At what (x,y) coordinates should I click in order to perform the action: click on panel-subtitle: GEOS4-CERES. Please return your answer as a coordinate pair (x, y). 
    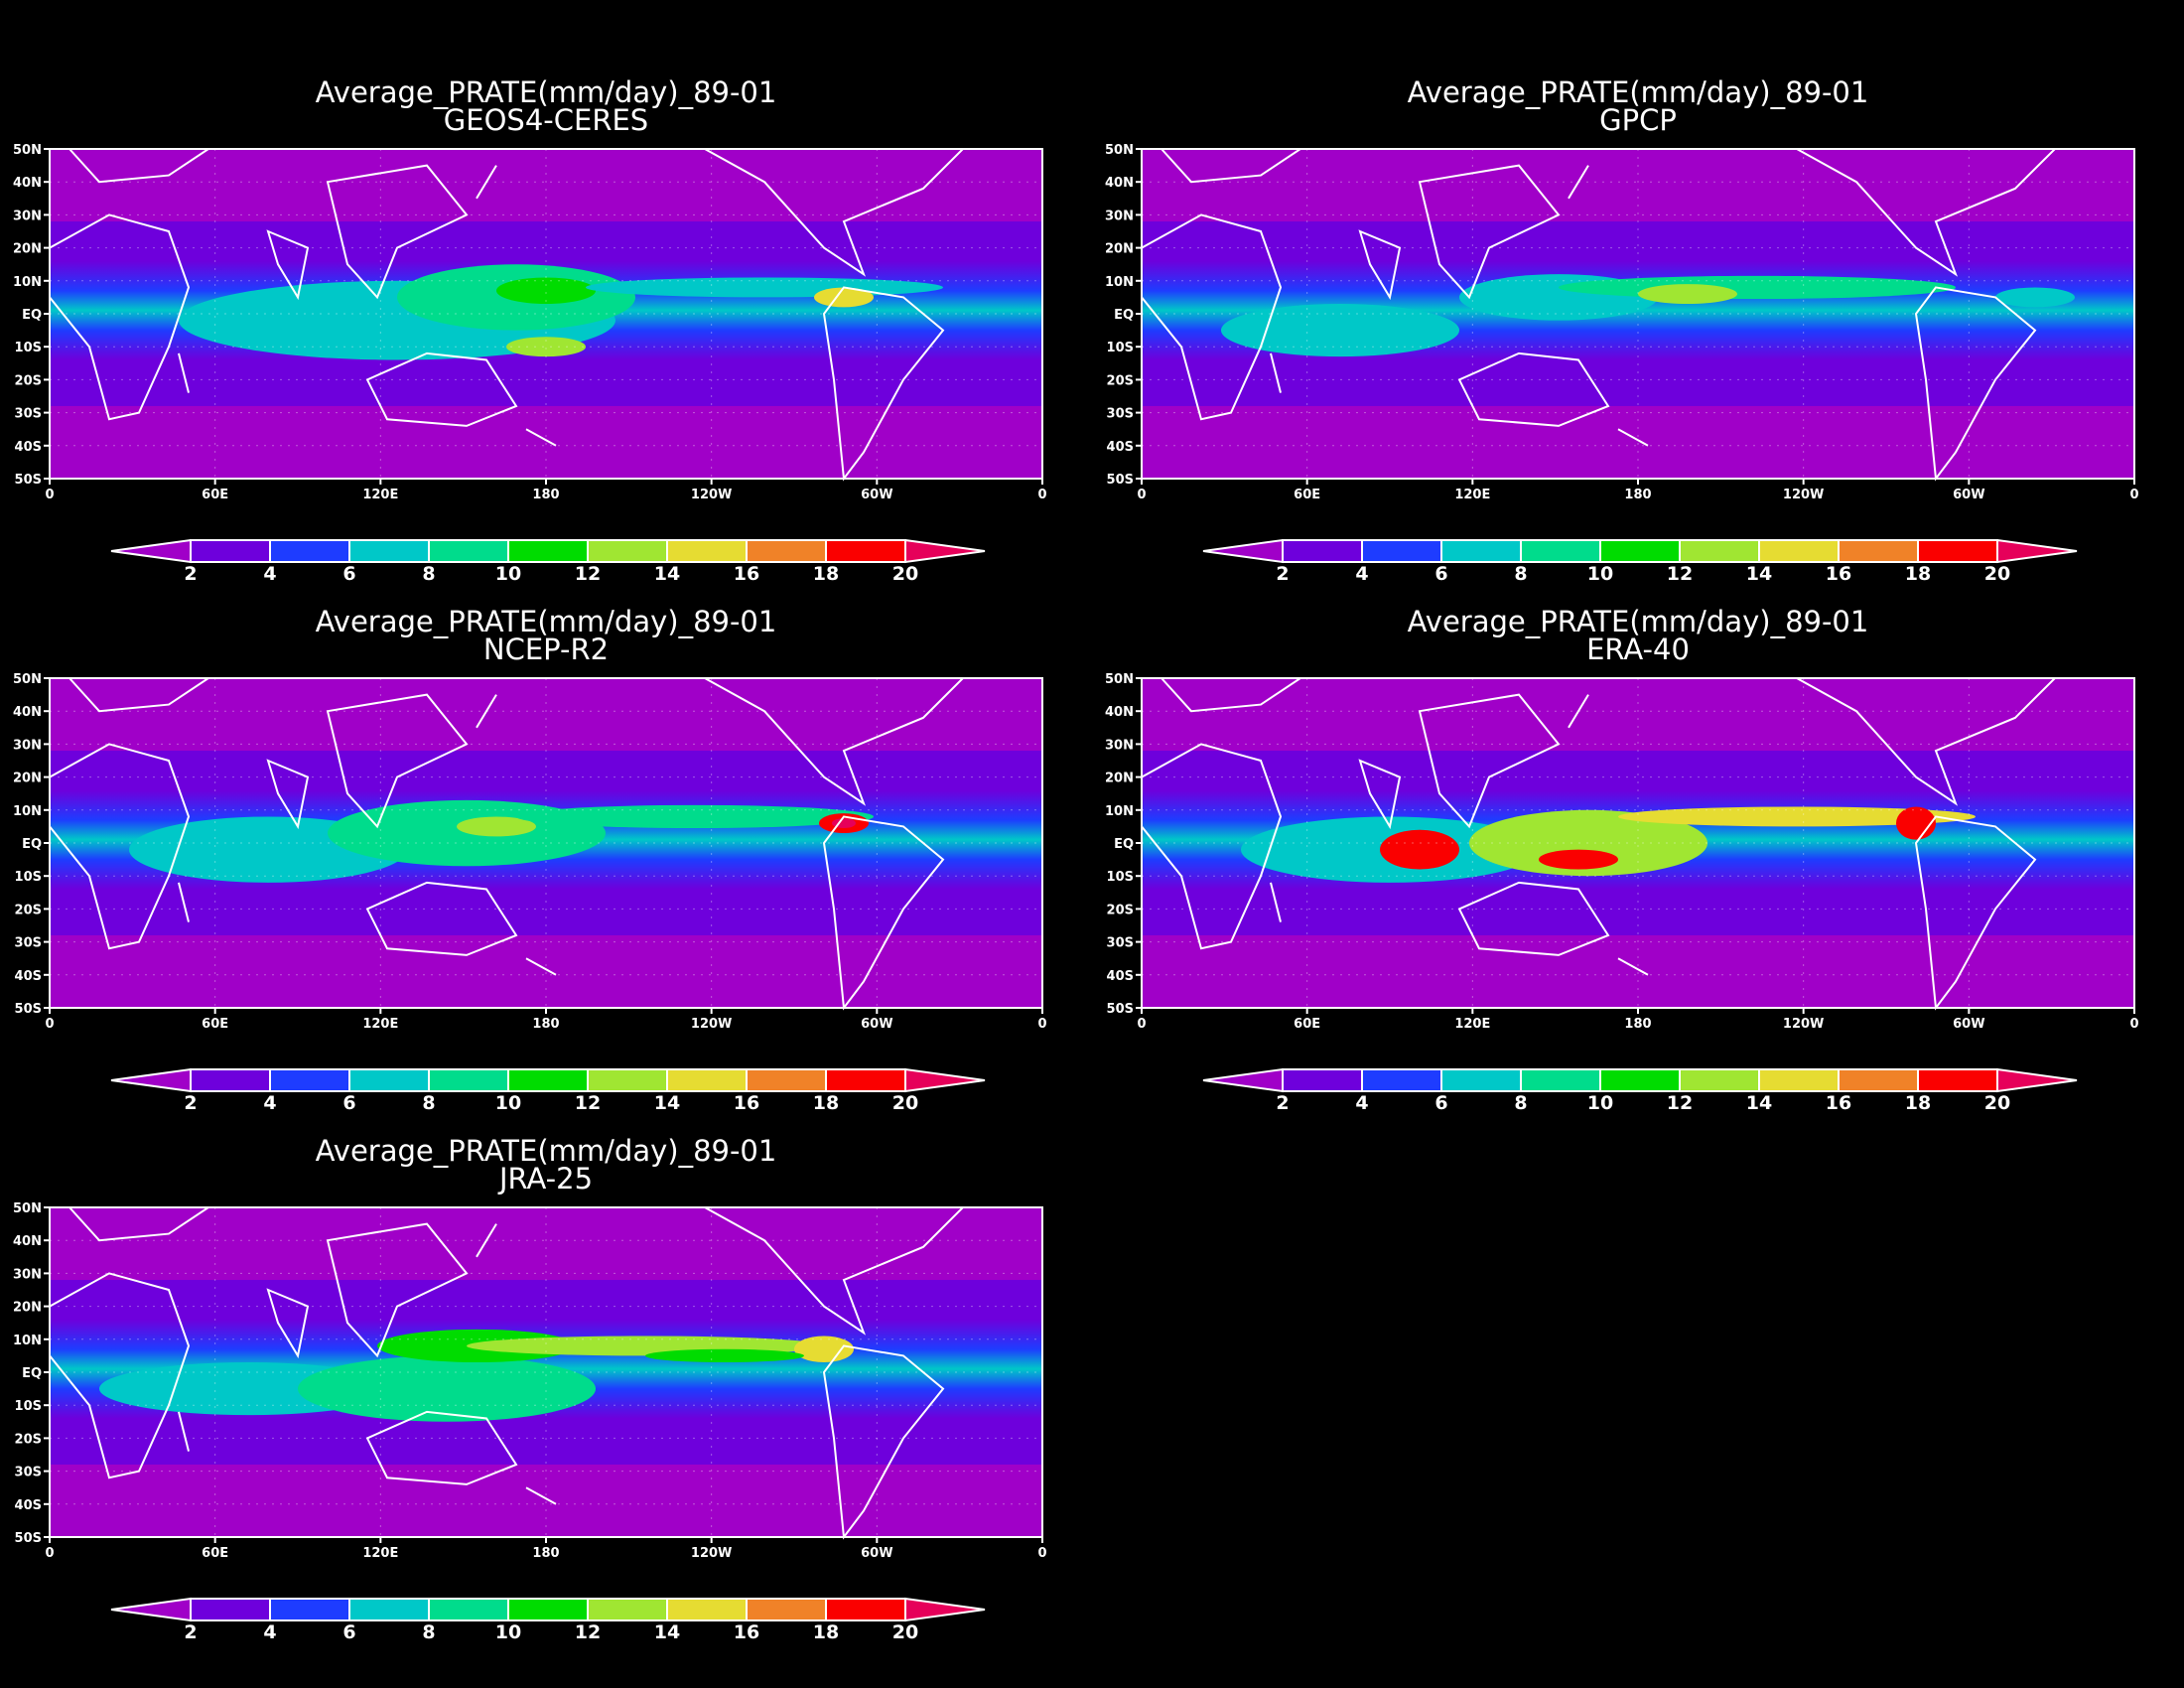
    Looking at the image, I should click on (546, 120).